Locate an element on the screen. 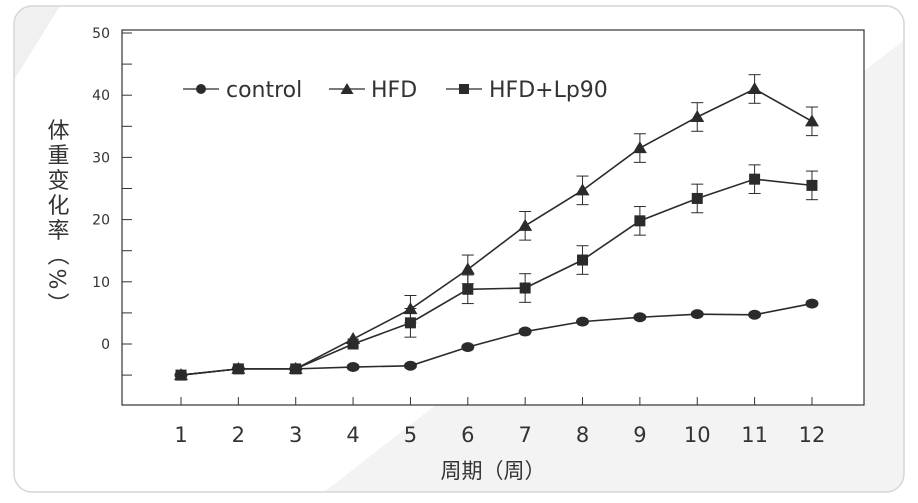 Image resolution: width=918 pixels, height=503 pixels. x-tick-label: 8 is located at coordinates (582, 435).